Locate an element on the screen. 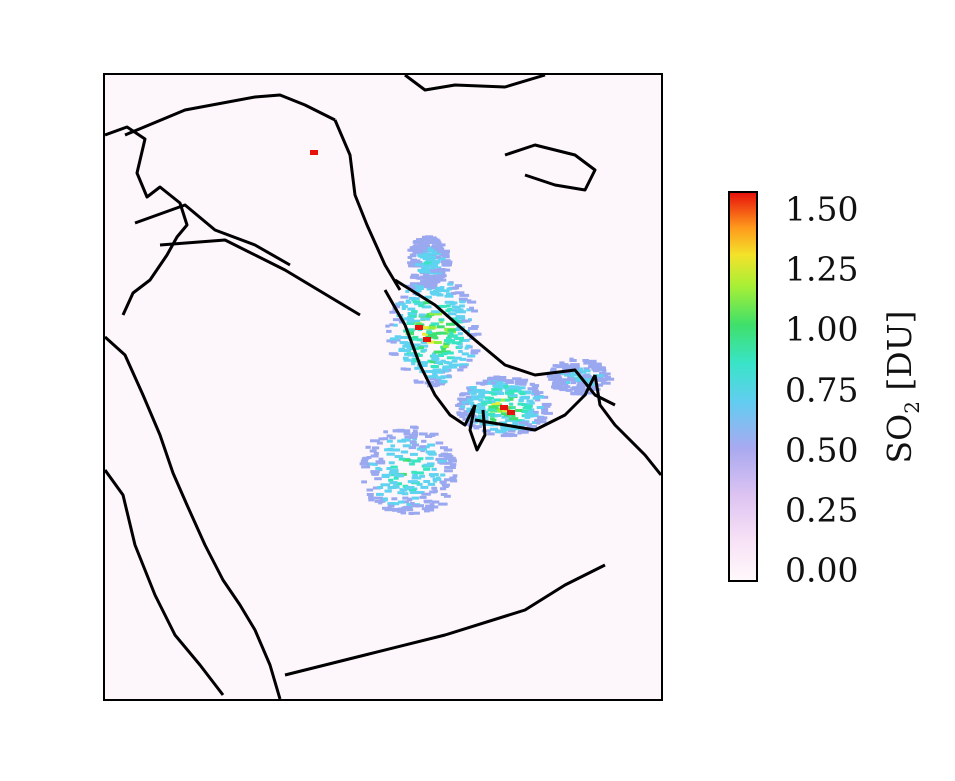 This screenshot has height=781, width=955. so2-hotspot-layer is located at coordinates (462, 332).